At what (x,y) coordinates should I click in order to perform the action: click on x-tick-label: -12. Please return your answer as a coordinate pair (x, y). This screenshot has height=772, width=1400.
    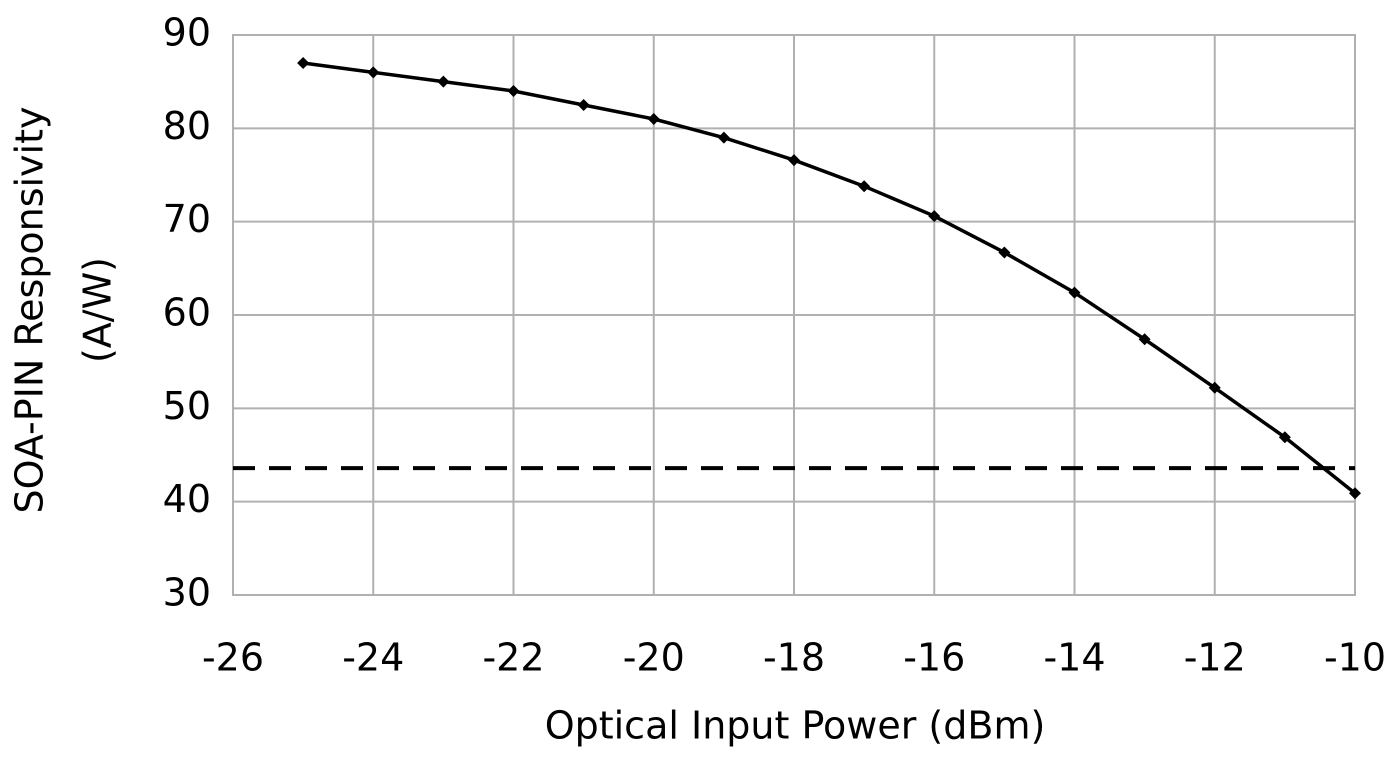
    Looking at the image, I should click on (1215, 658).